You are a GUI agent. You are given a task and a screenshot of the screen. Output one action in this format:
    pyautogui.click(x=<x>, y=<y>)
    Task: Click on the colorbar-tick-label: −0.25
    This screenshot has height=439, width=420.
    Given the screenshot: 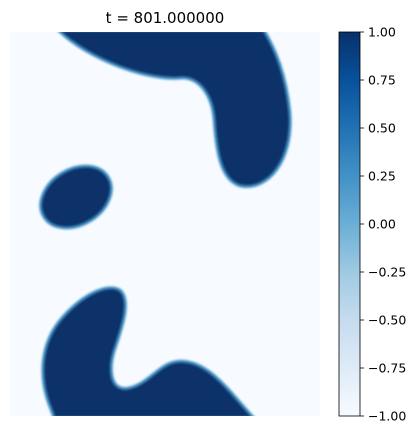 What is the action you would take?
    pyautogui.click(x=387, y=272)
    